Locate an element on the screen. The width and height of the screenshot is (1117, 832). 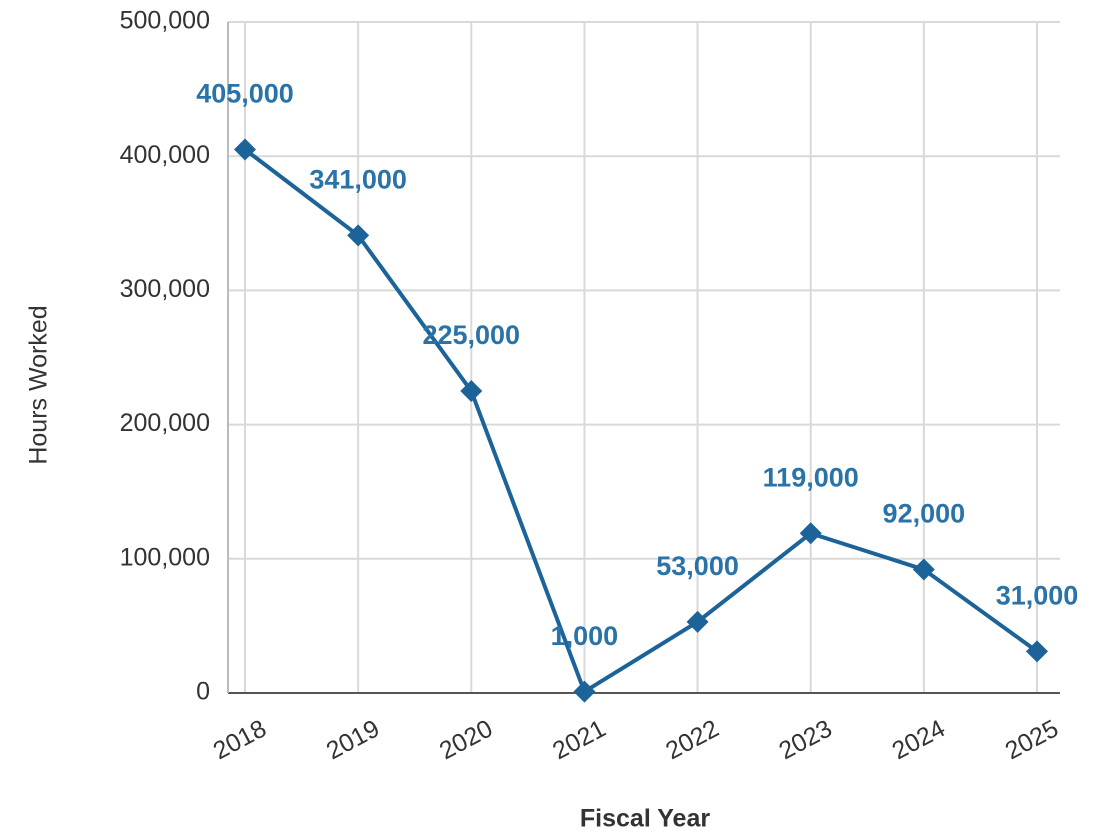
data-label: 53,000 is located at coordinates (697, 566).